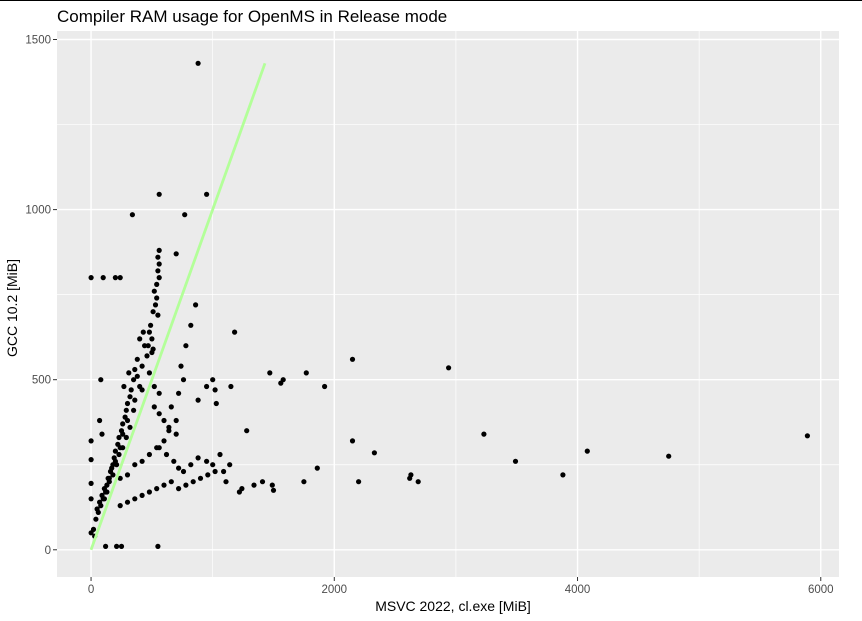  What do you see at coordinates (431, 0) in the screenshot?
I see `top-rule` at bounding box center [431, 0].